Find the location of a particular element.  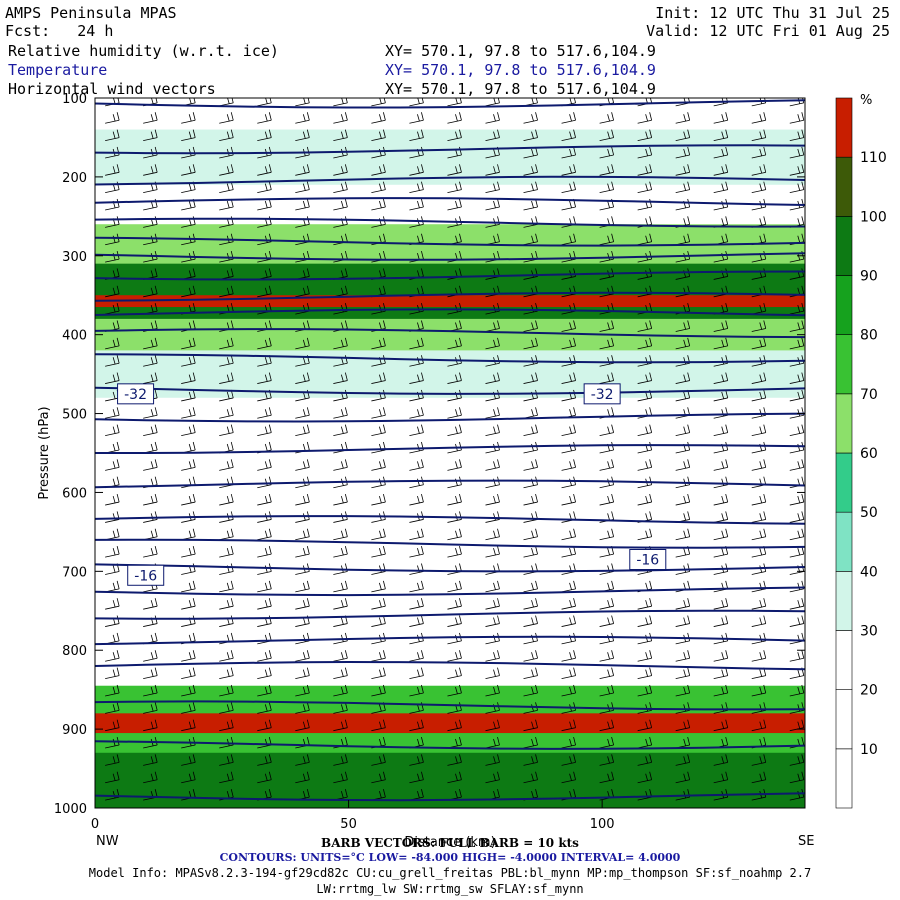

colorbar-tick-label: 70 is located at coordinates (869, 395).